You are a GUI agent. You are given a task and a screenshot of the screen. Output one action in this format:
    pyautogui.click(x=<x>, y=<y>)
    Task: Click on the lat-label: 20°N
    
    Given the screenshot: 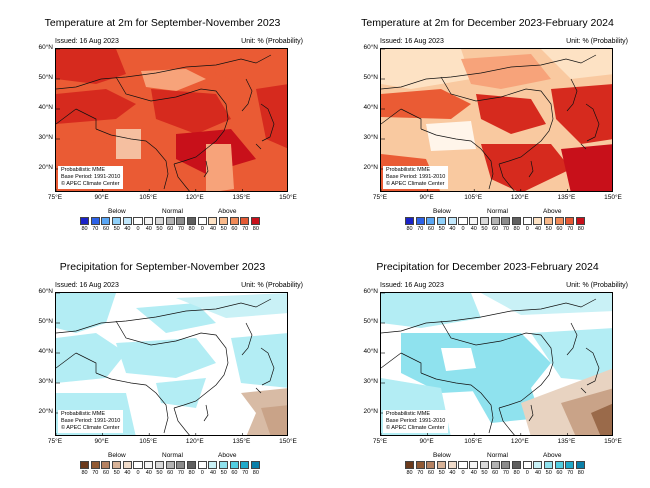 What is the action you would take?
    pyautogui.click(x=45, y=411)
    